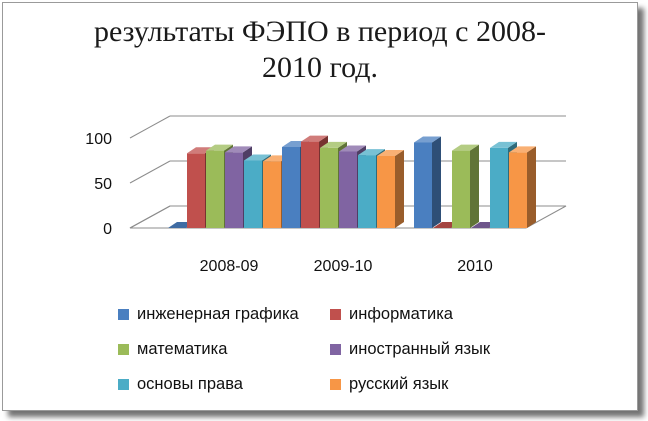 The width and height of the screenshot is (648, 421). I want to click on legend-item: информатика, so click(391, 314).